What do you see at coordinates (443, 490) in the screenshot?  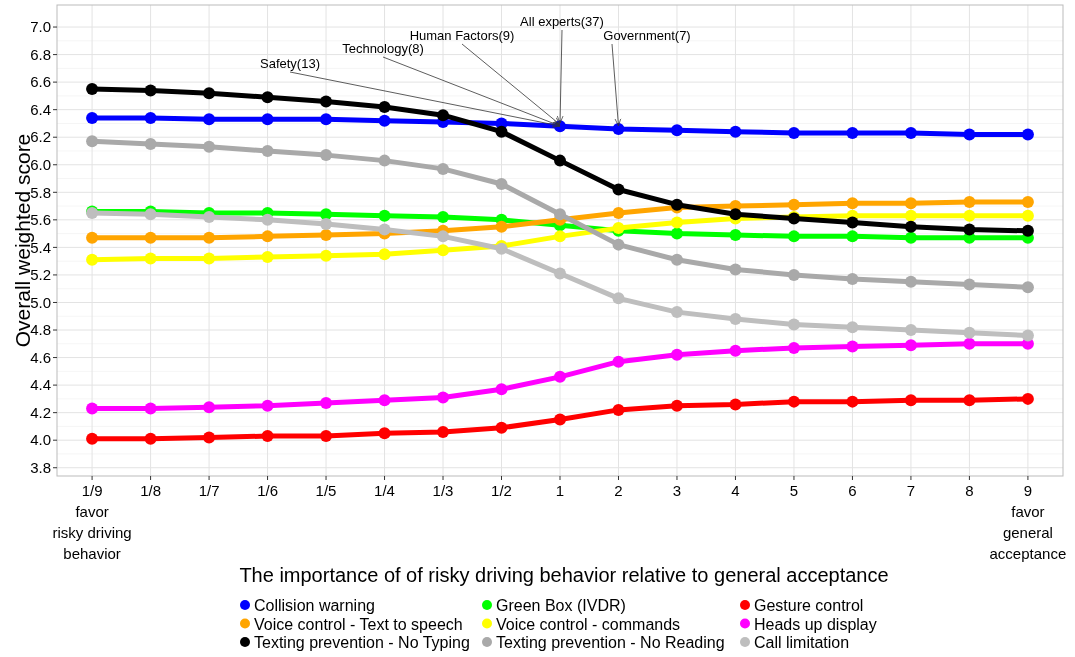 I see `x-tick-label: 1/3` at bounding box center [443, 490].